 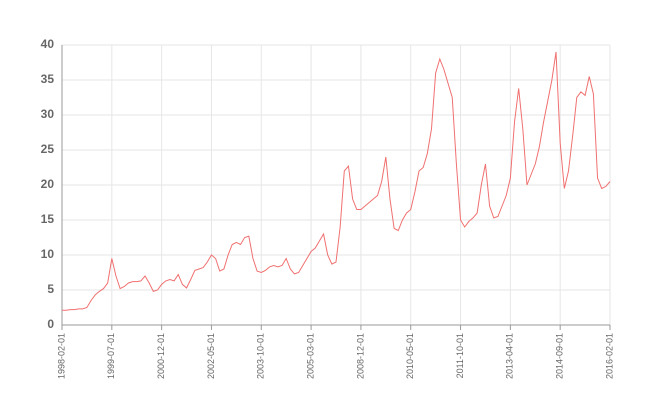 What do you see at coordinates (310, 356) in the screenshot?
I see `x-tick-label: 2005-03-01` at bounding box center [310, 356].